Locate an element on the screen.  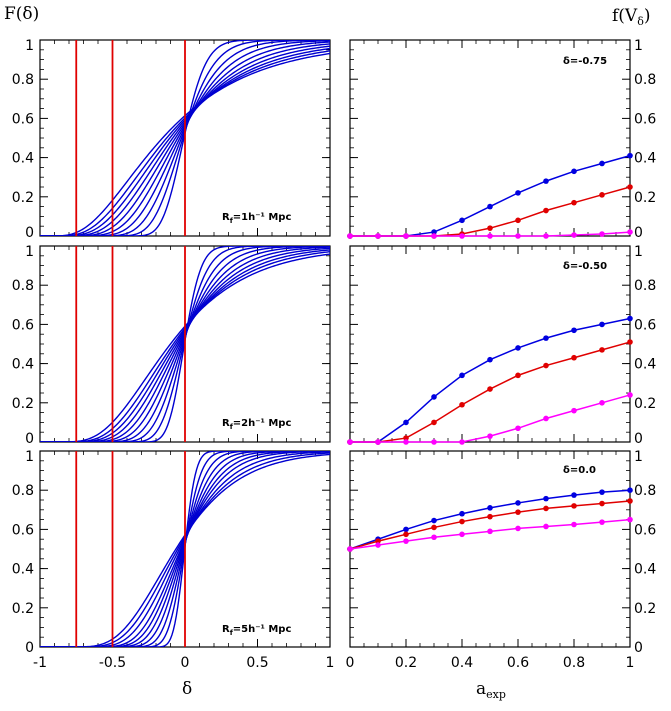
annotation-left-middle: Rf=2h⁻¹ Mpc is located at coordinates (256, 424).